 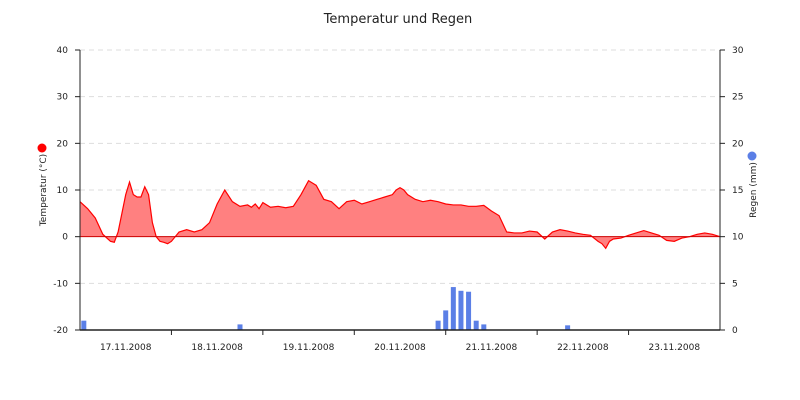 I want to click on right-tick-label: 5, so click(x=735, y=284).